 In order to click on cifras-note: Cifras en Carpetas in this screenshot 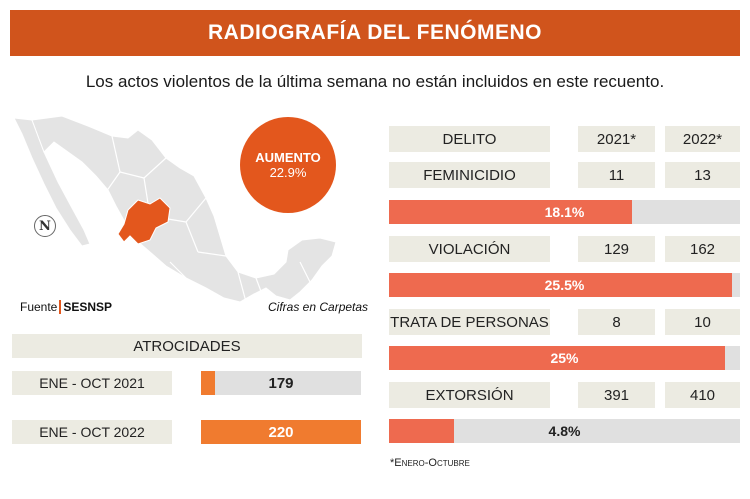, I will do `click(318, 307)`.